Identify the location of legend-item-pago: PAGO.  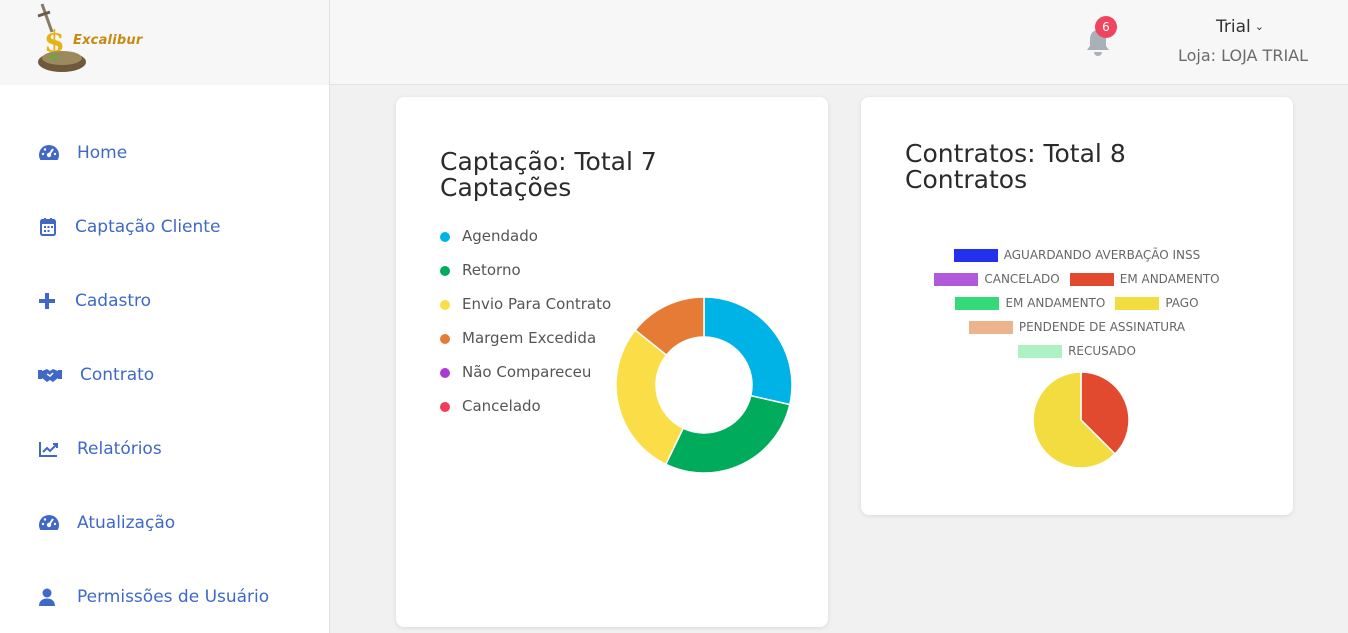
(1157, 303).